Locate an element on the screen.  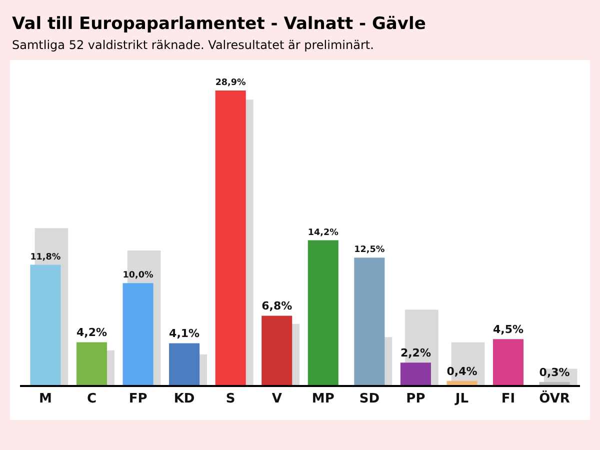
x-tick-label: M is located at coordinates (45, 399).